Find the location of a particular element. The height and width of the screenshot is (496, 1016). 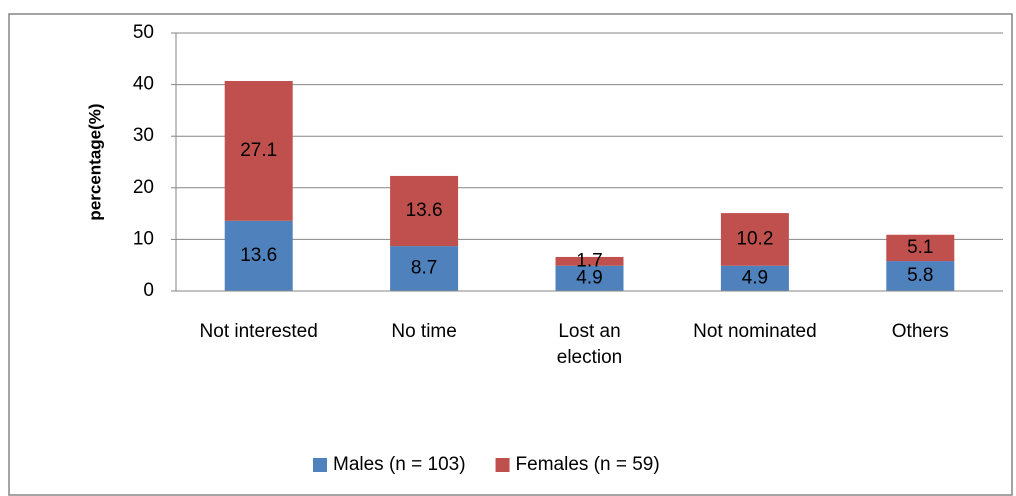

x-label-box: Lost an election is located at coordinates (589, 344).